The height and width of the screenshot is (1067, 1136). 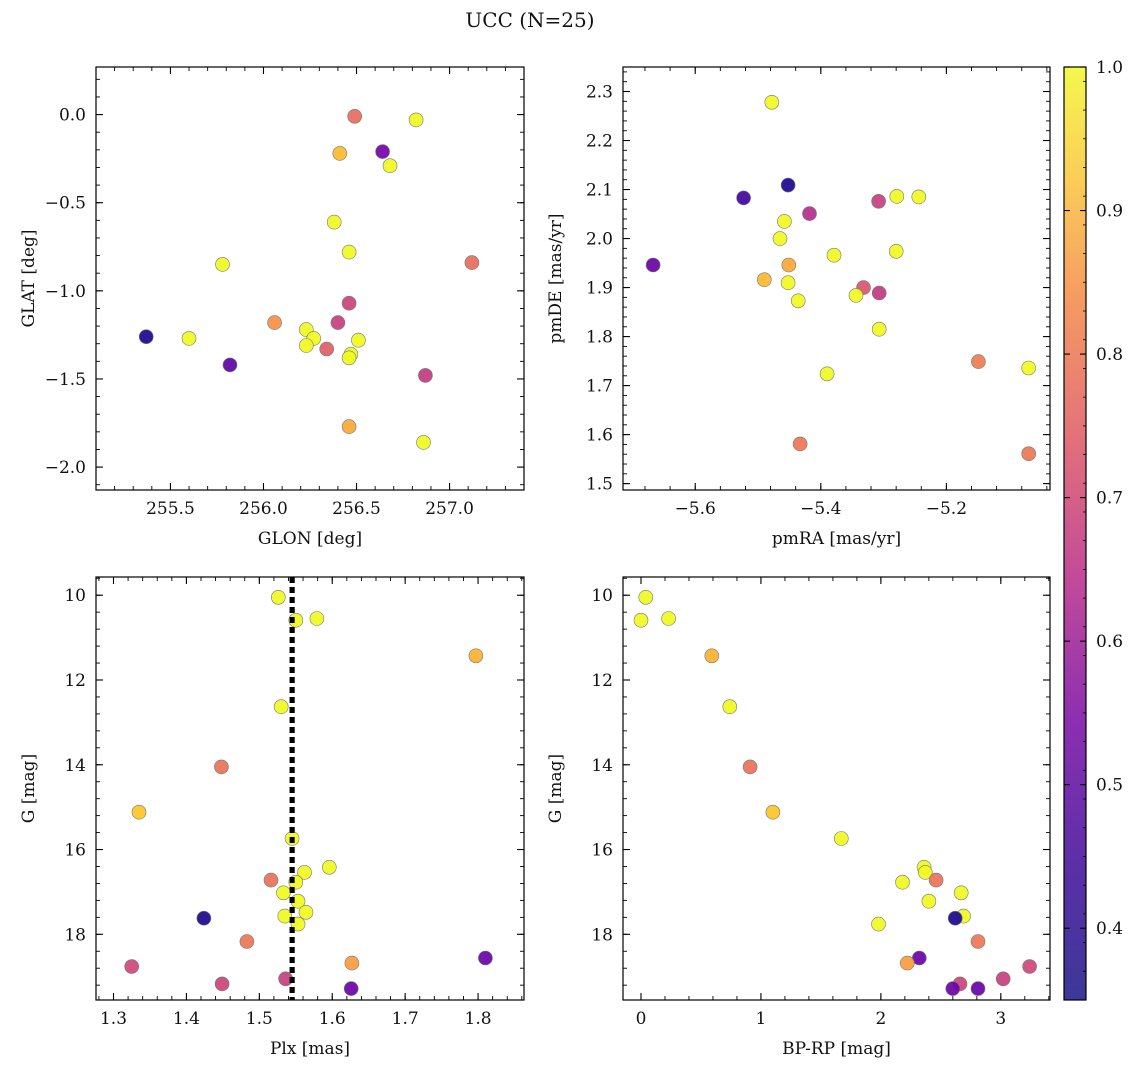 I want to click on y-tick-label: 0.0, so click(x=72, y=116).